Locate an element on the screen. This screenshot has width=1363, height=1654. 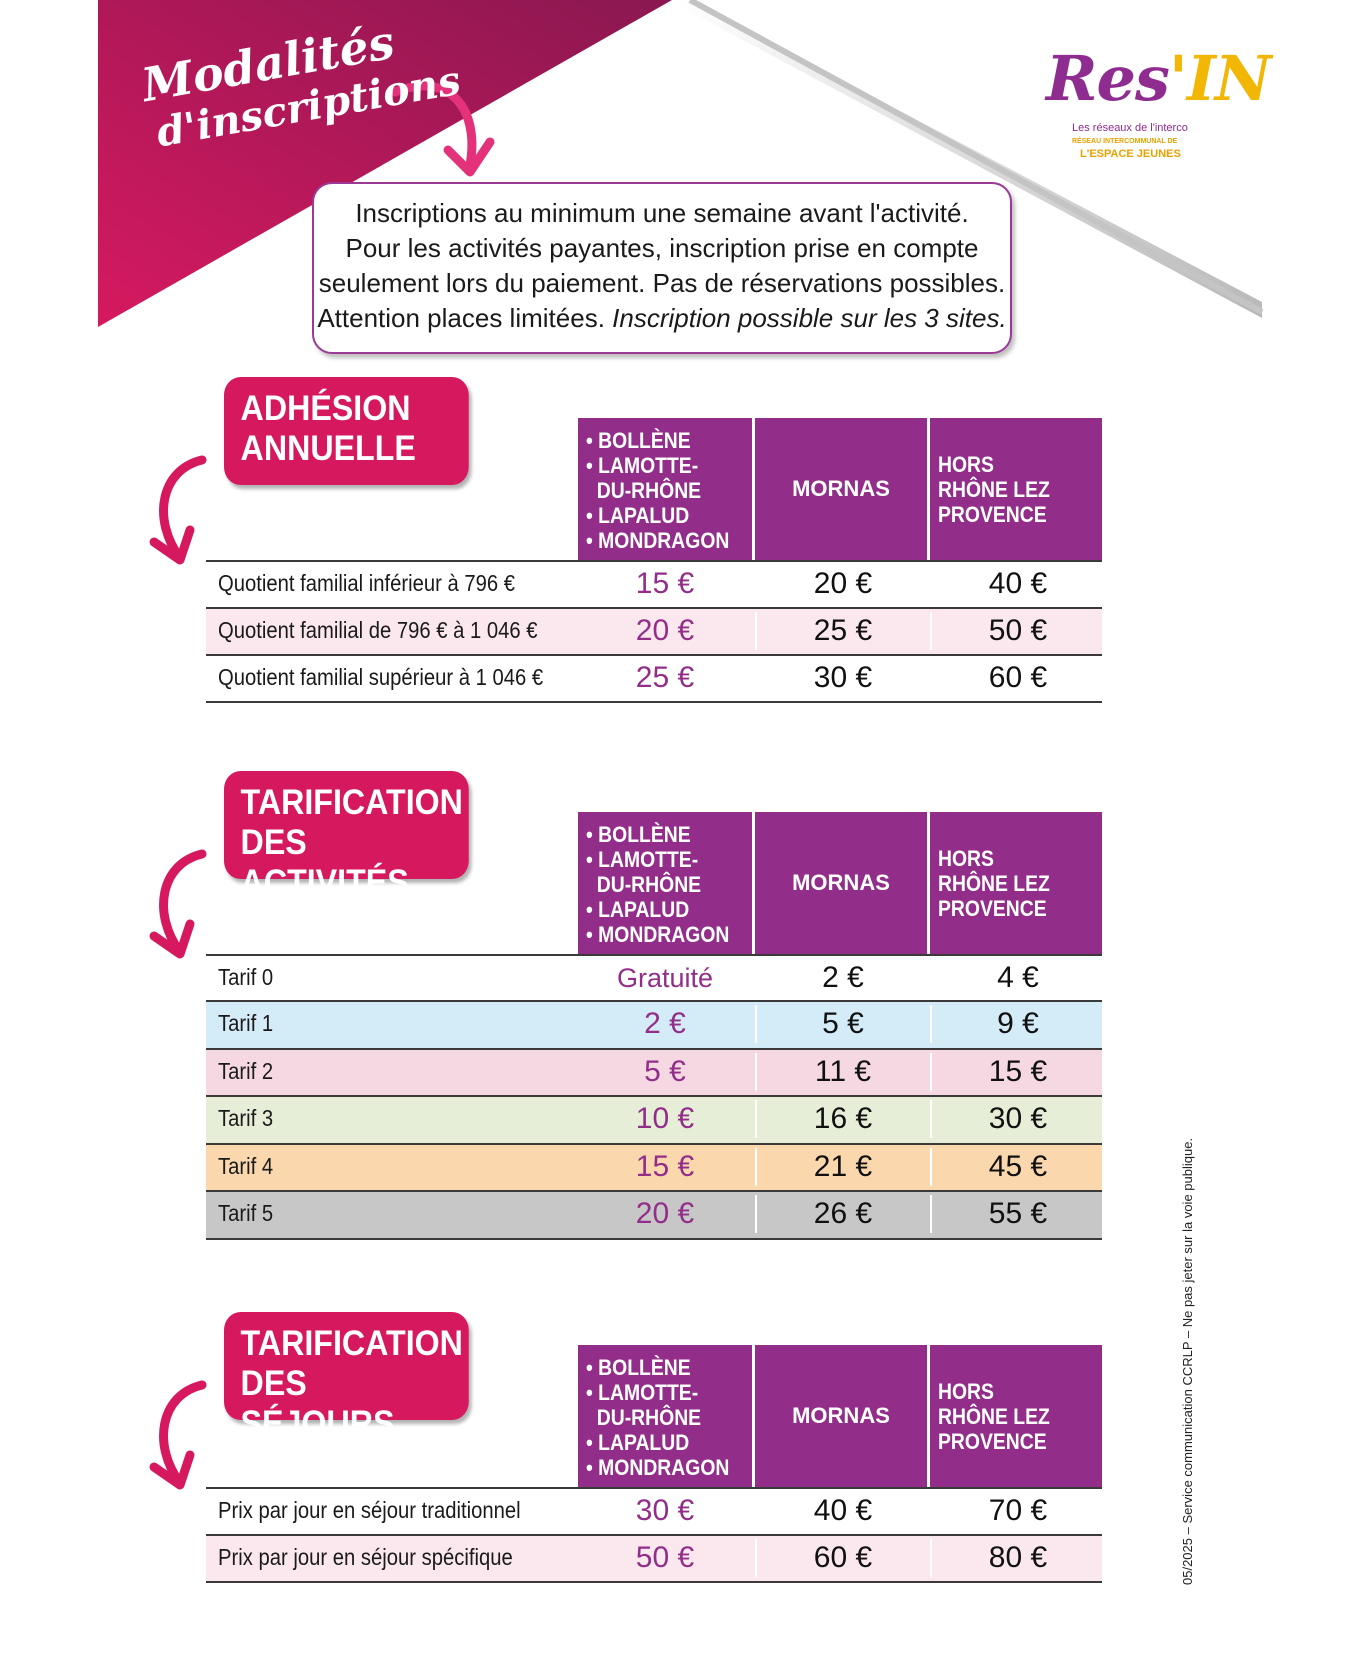
table-row: Tarif 3 10 € 16 € 30 € is located at coordinates (654, 1121).